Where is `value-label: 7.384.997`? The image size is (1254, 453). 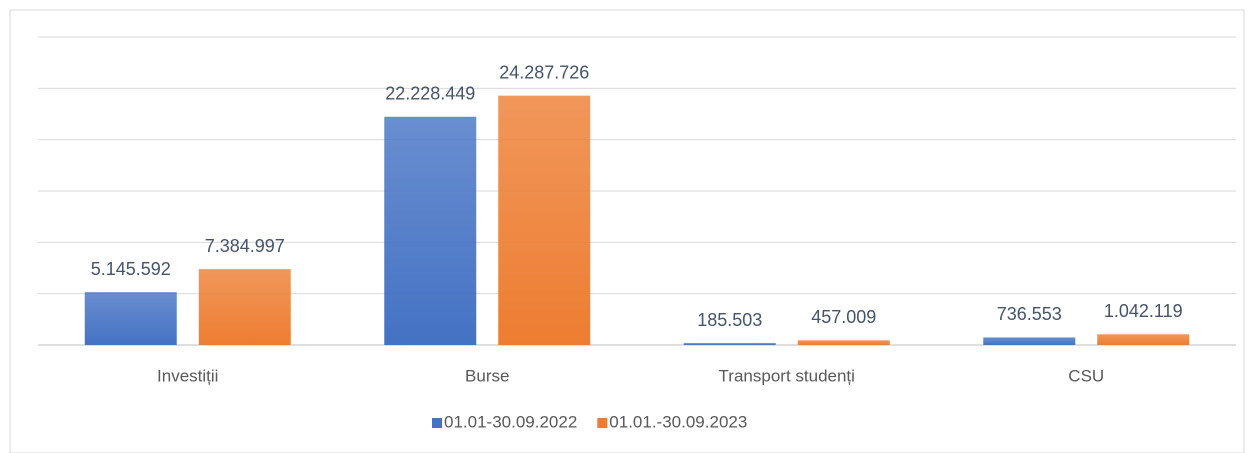
value-label: 7.384.997 is located at coordinates (245, 246).